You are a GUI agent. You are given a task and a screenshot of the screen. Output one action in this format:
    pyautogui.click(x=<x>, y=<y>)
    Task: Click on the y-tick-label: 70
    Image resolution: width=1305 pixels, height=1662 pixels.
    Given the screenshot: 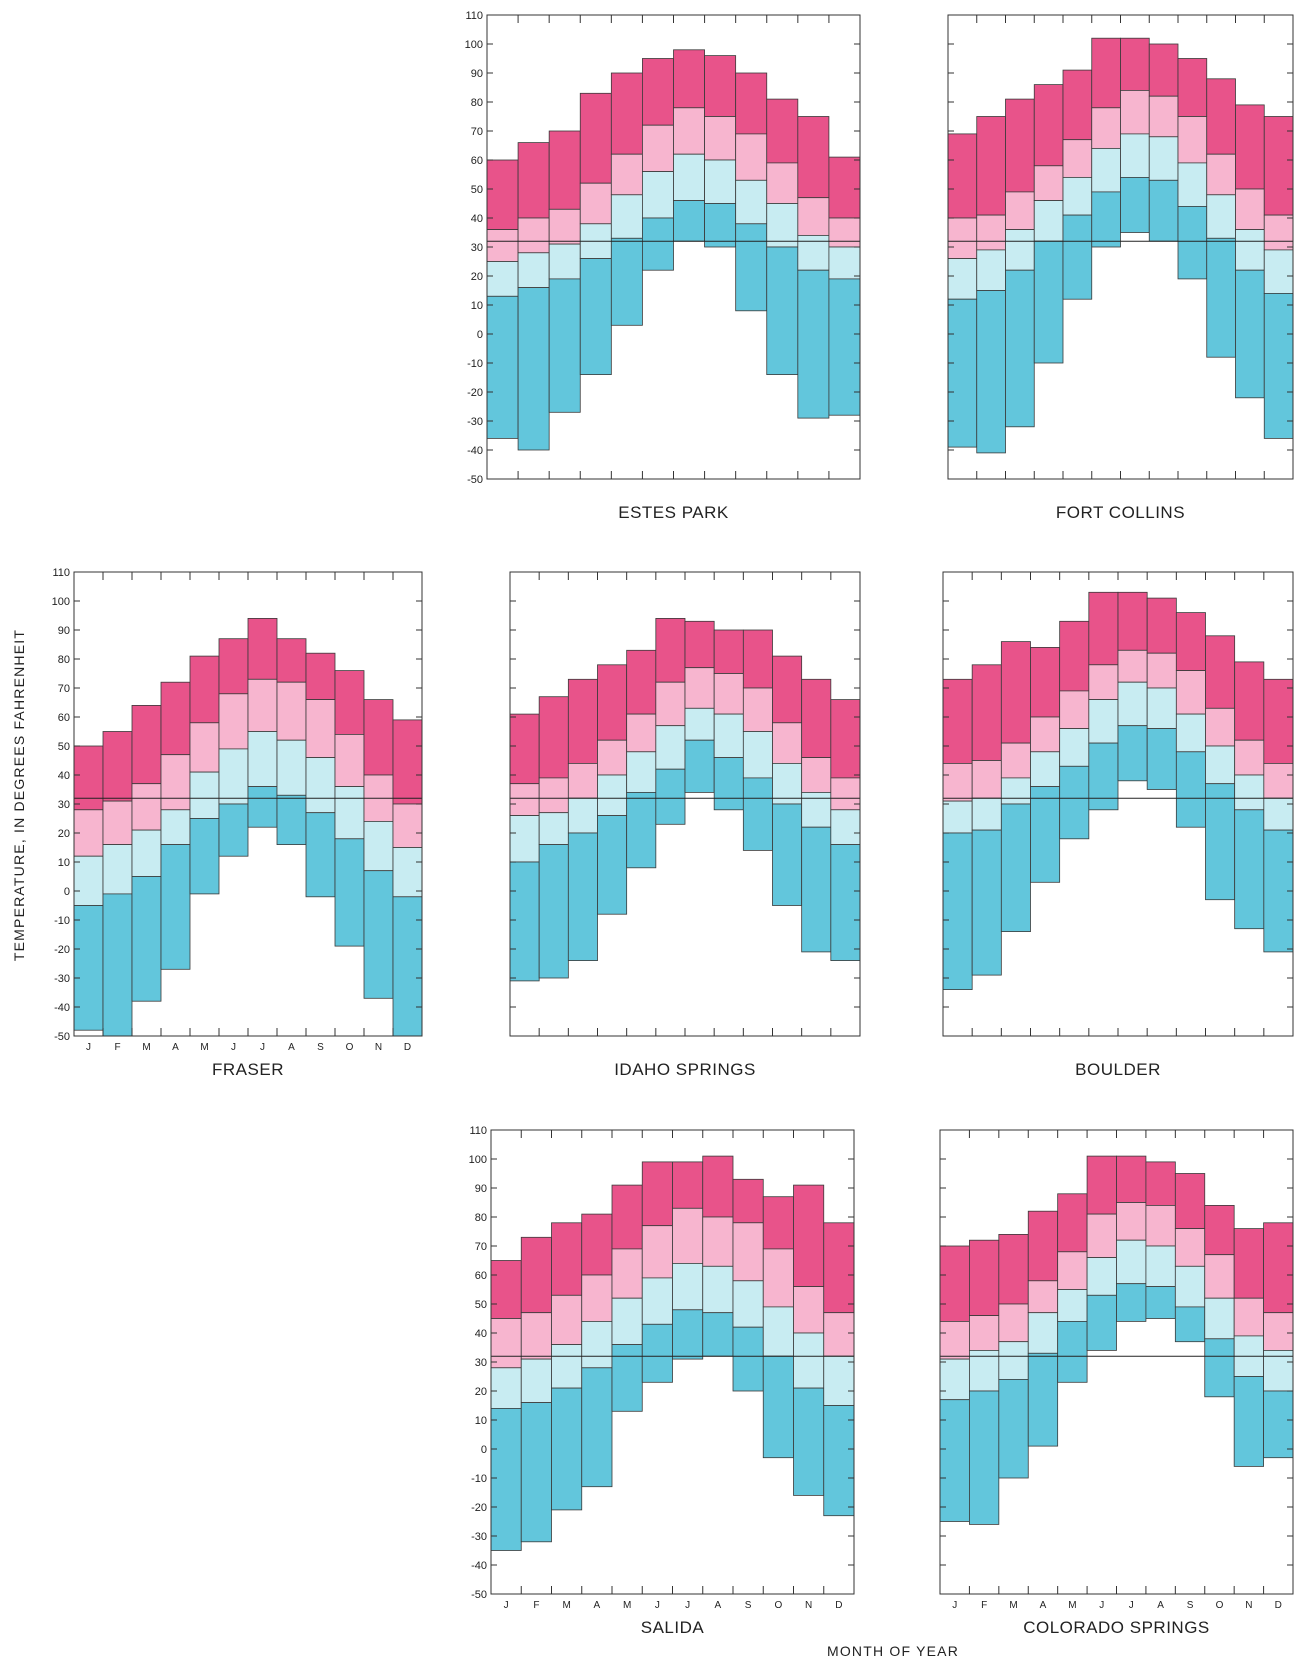 What is the action you would take?
    pyautogui.click(x=477, y=132)
    